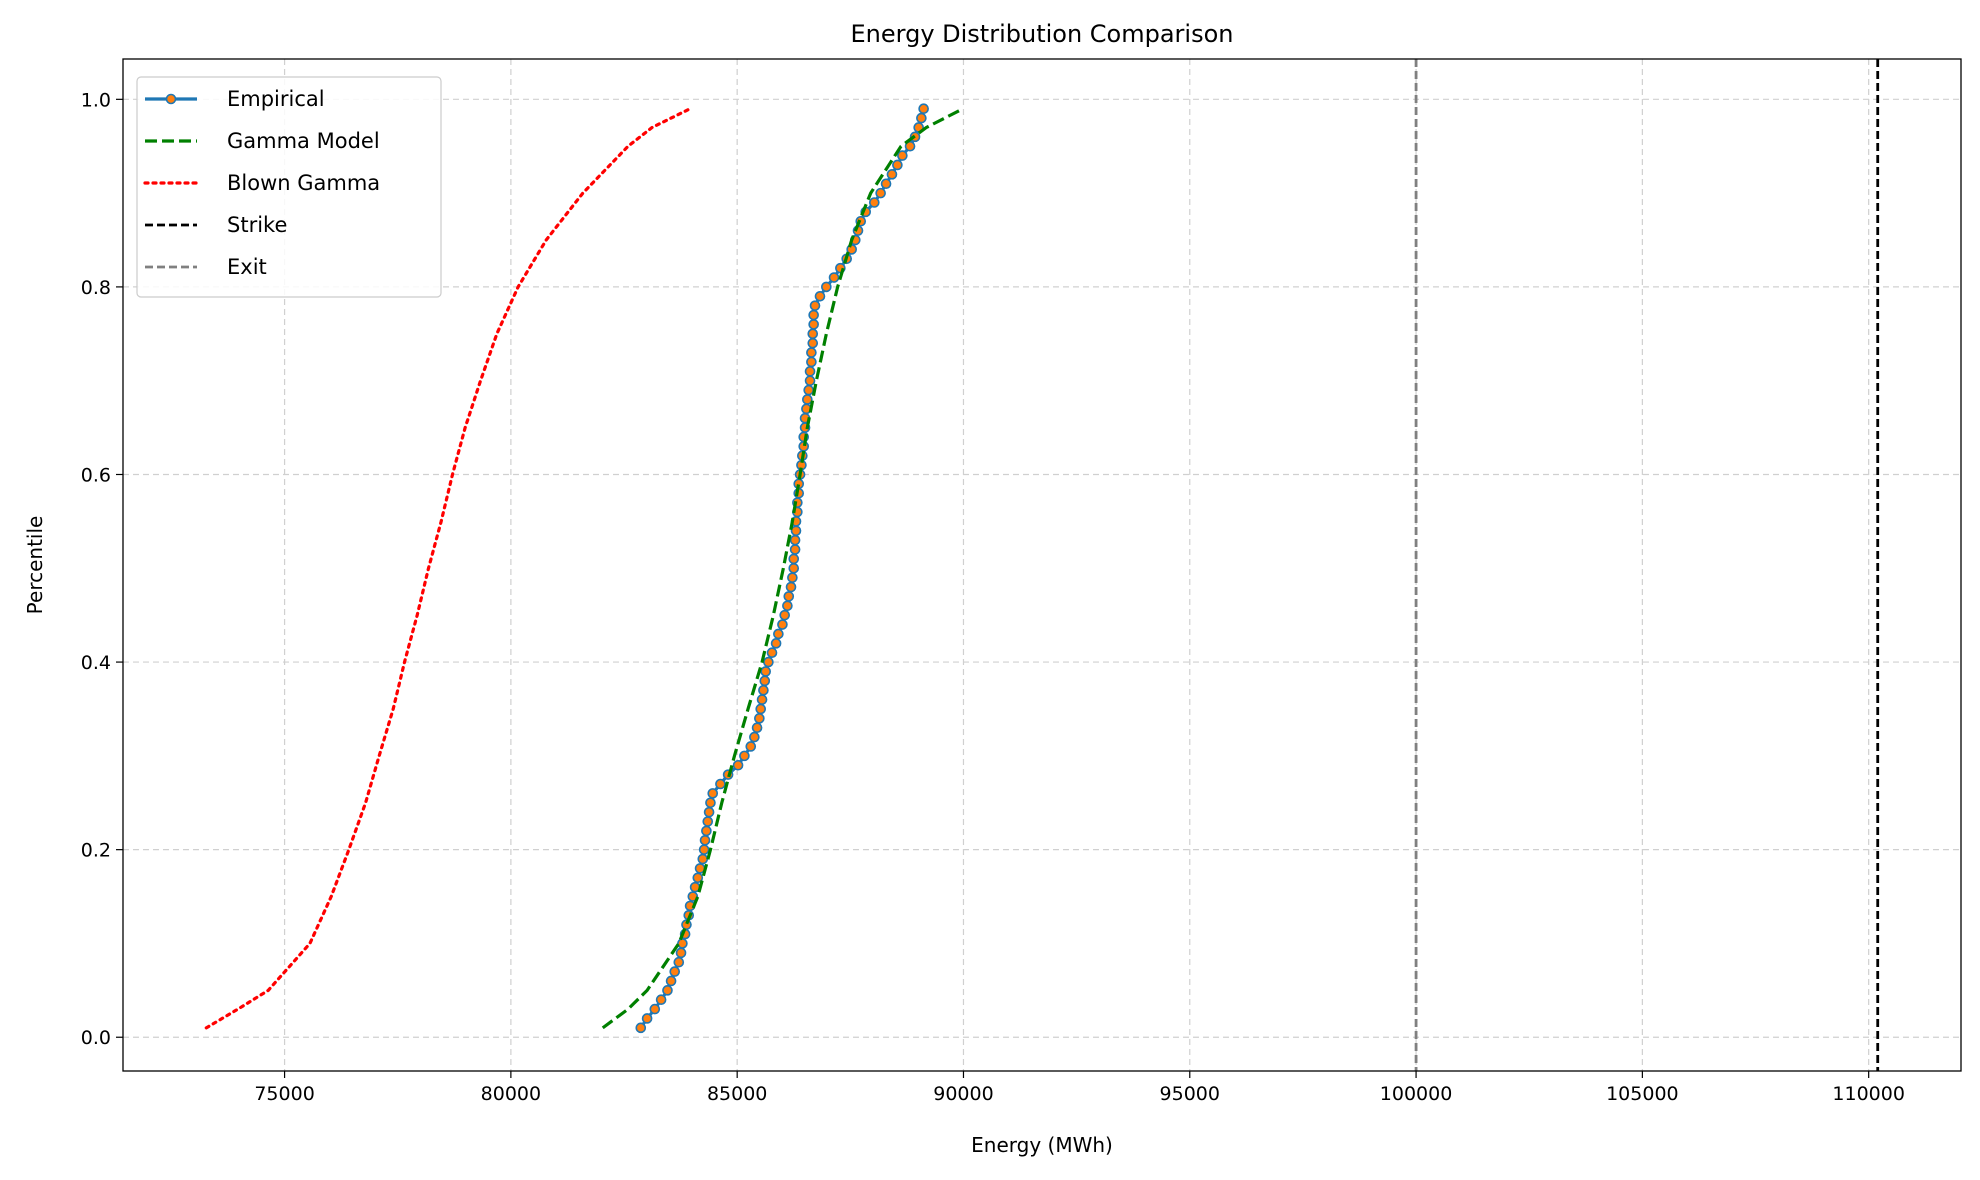 This screenshot has height=1180, width=1980. I want to click on x-tick-label: 80000, so click(511, 1094).